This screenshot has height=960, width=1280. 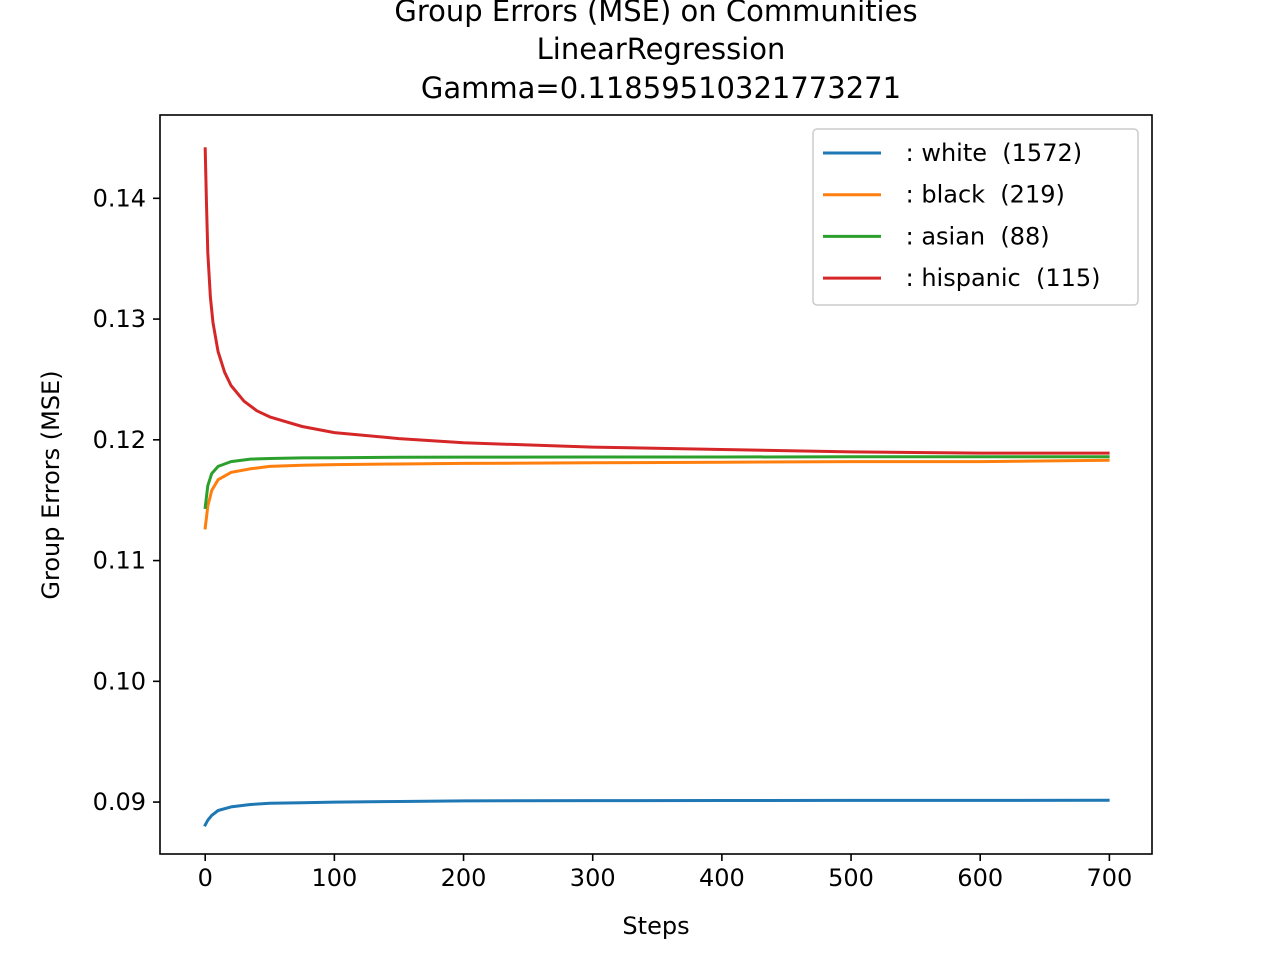 What do you see at coordinates (990, 153) in the screenshot?
I see `legend-label-0: : white (1572)` at bounding box center [990, 153].